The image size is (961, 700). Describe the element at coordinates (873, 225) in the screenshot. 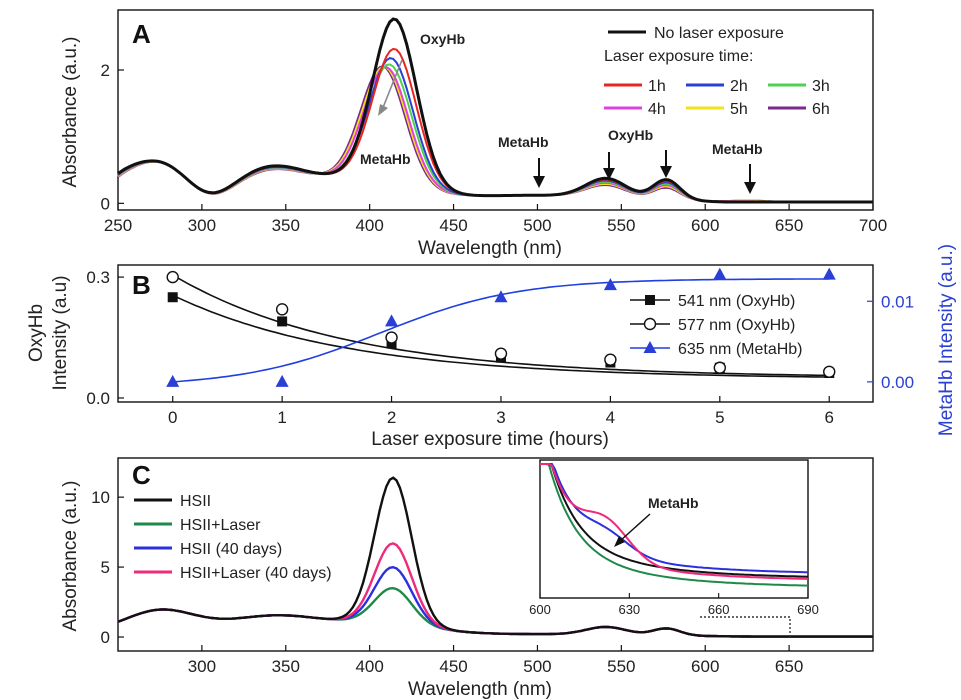

I see `x-tick-label: 700` at that location.